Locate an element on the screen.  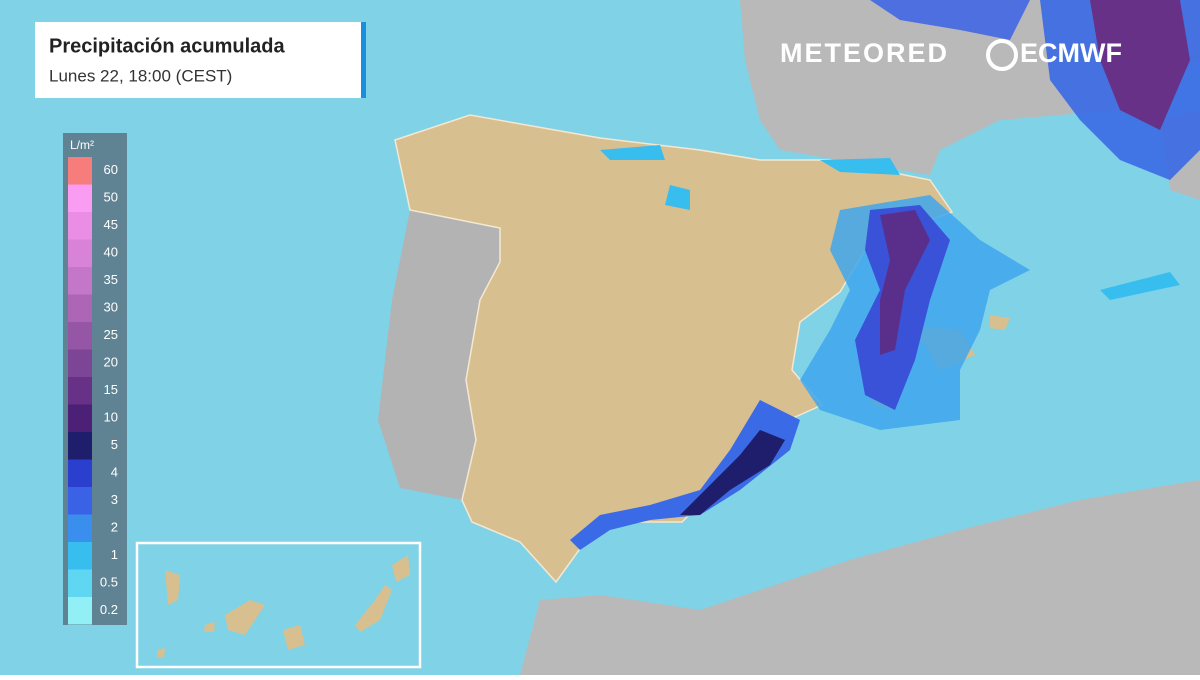
legend-label: 5 is located at coordinates (114, 444).